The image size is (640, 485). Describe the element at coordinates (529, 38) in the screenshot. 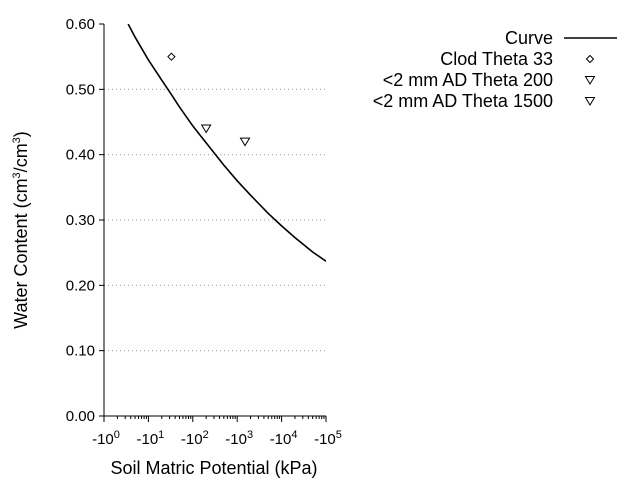

I see `legend-label: Curve` at that location.